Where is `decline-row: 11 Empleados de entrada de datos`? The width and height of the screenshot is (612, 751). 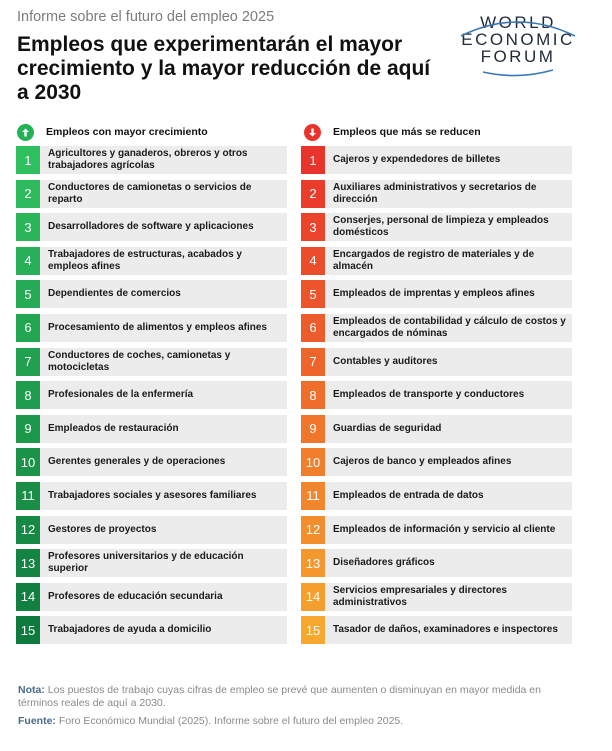 decline-row: 11 Empleados de entrada de datos is located at coordinates (436, 495).